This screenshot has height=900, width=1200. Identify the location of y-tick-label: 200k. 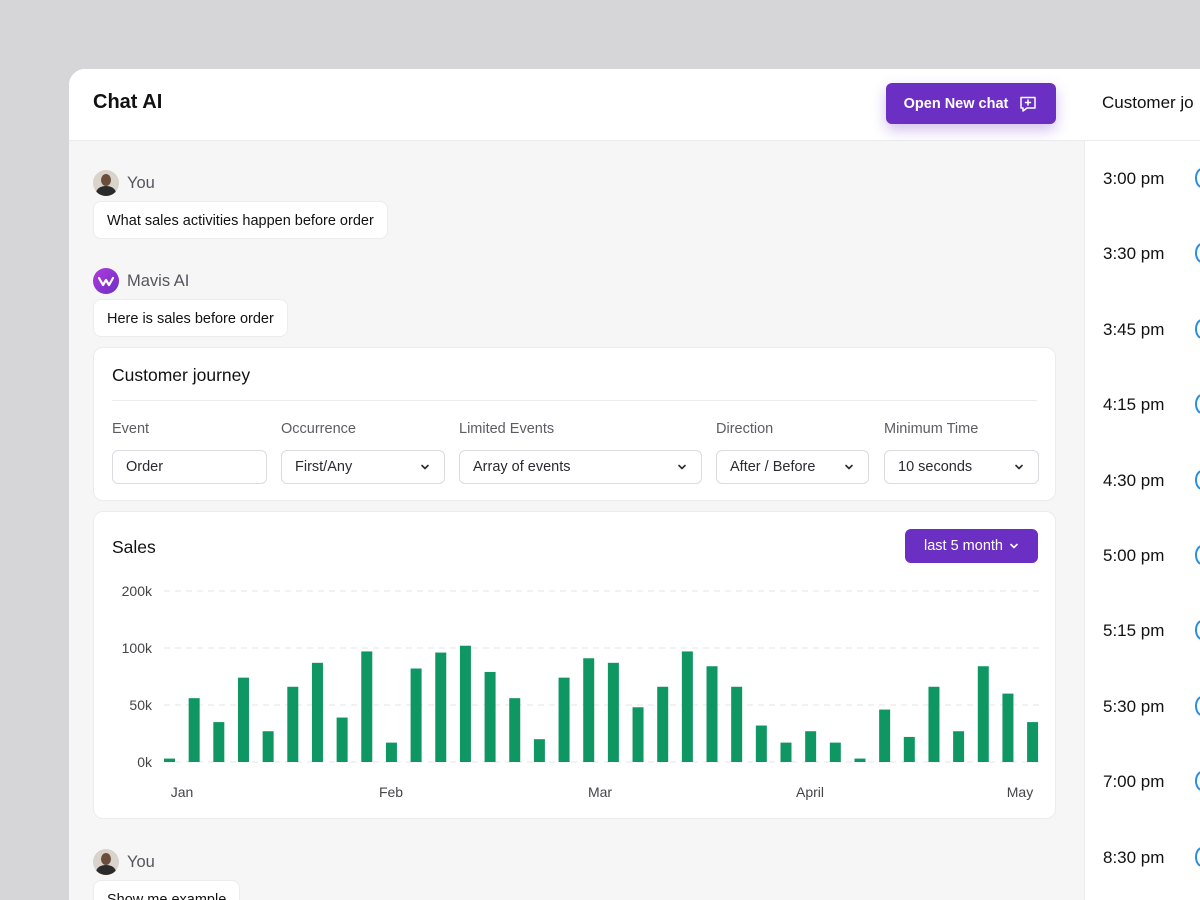
(137, 591).